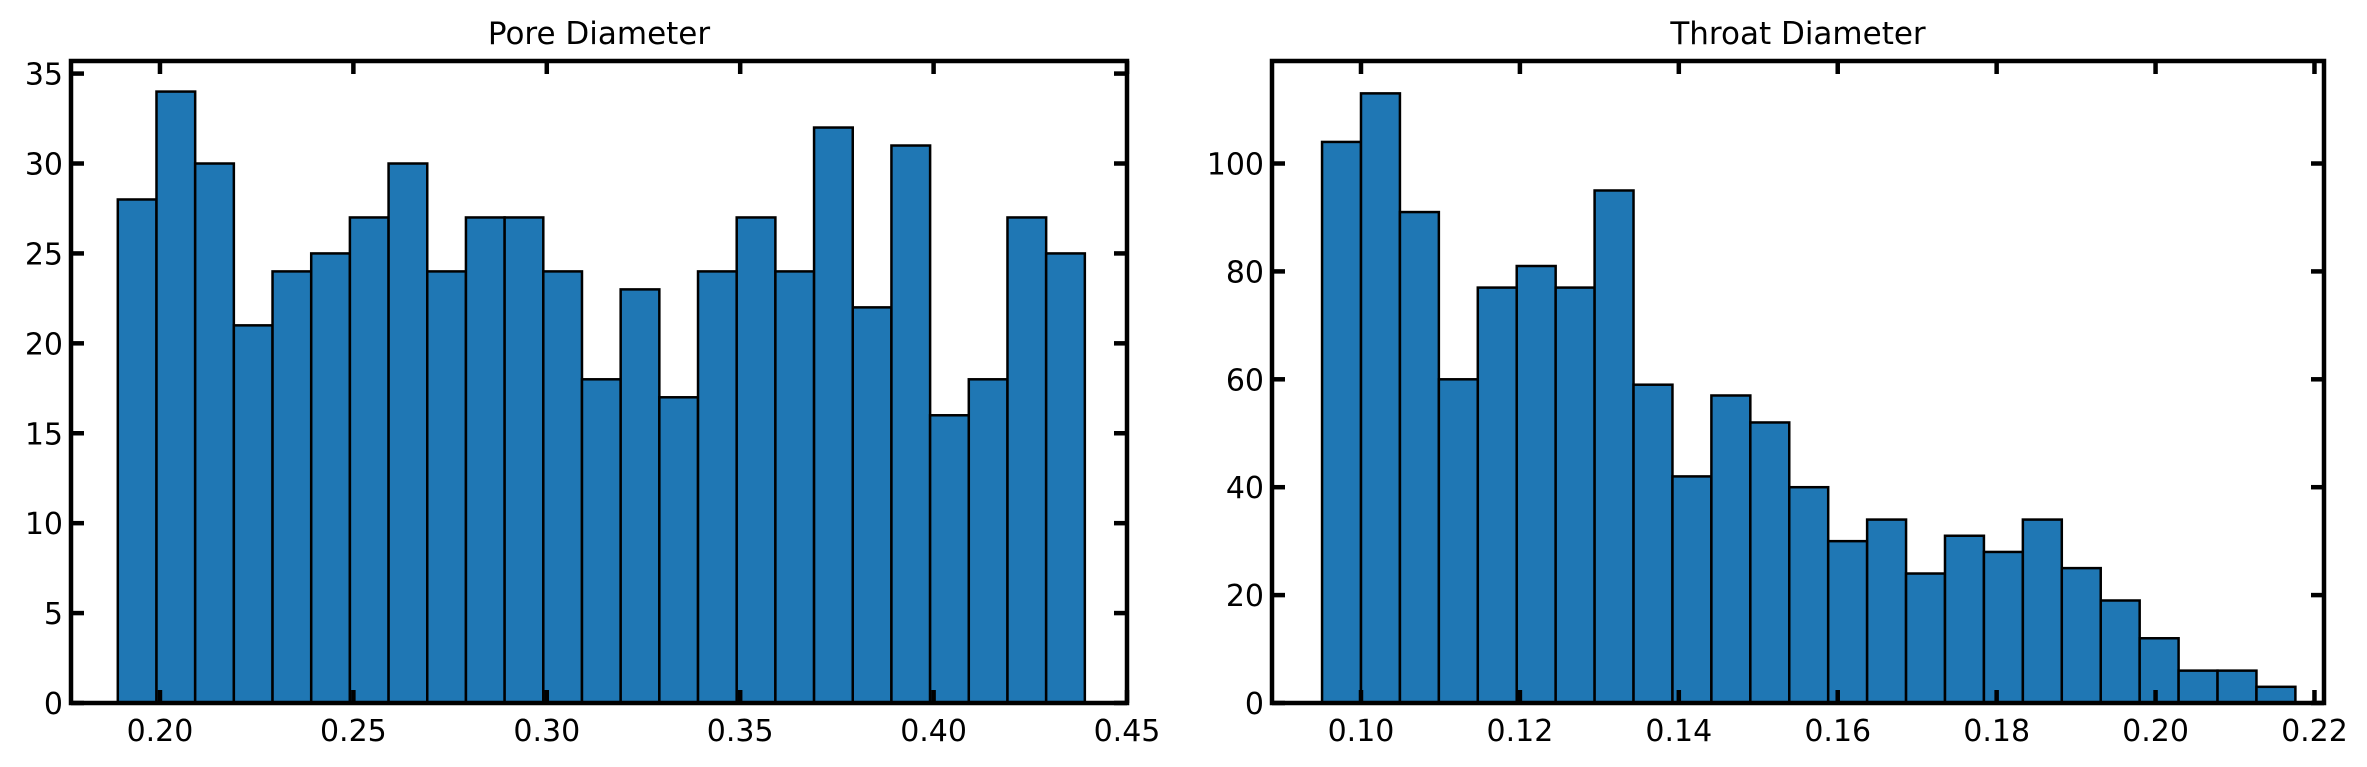 This screenshot has width=2367, height=767. What do you see at coordinates (2314, 731) in the screenshot?
I see `x-tick-label: 0.22` at bounding box center [2314, 731].